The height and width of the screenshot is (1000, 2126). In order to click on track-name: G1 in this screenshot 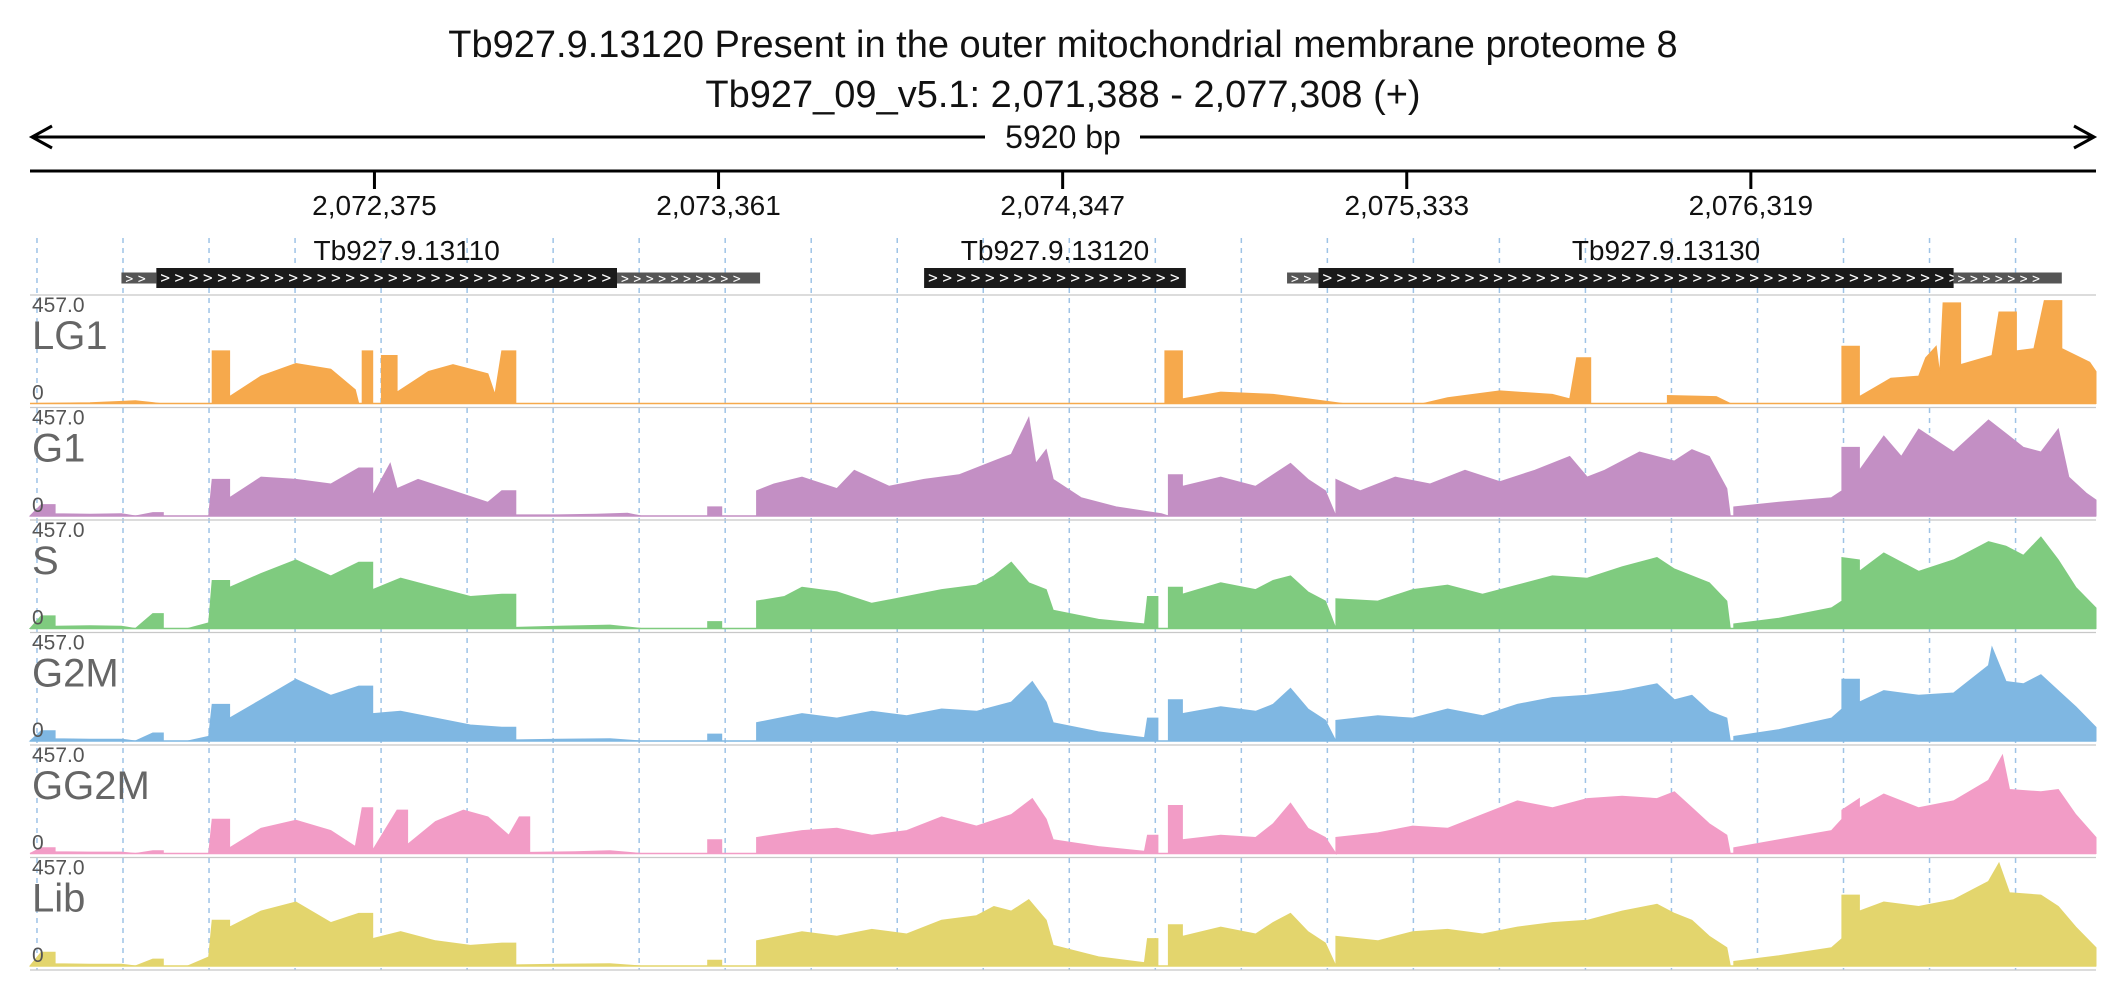, I will do `click(58, 449)`.